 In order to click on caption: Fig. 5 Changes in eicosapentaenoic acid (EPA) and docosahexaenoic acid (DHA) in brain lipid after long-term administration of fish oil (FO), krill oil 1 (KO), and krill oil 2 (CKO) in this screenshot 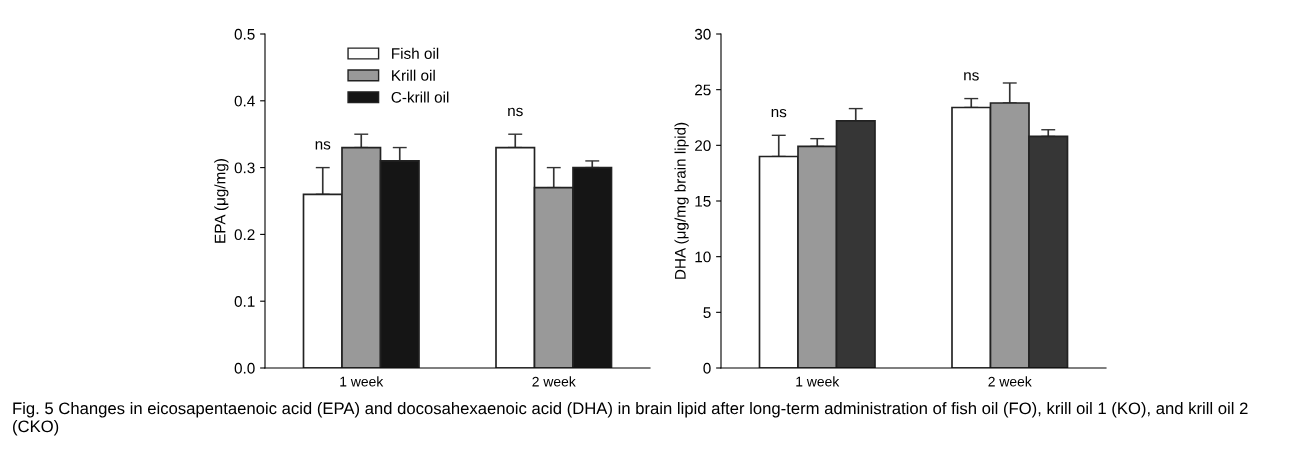, I will do `click(630, 419)`.